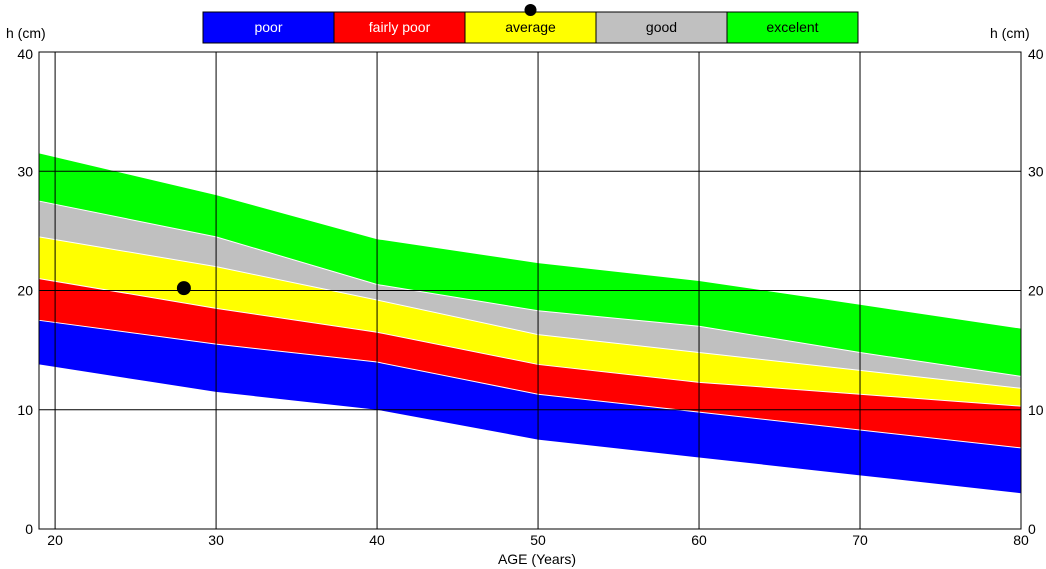 This screenshot has height=569, width=1046. Describe the element at coordinates (860, 540) in the screenshot. I see `x-tick-label: 70` at that location.